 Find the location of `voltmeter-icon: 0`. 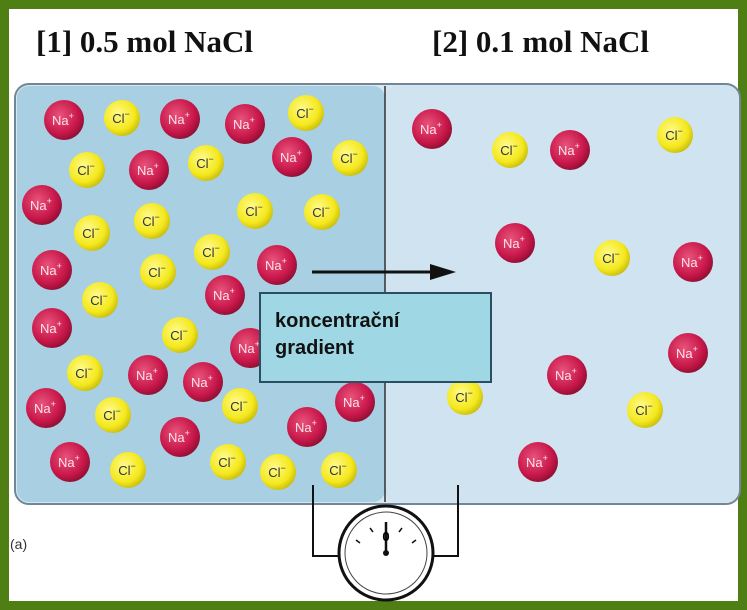

voltmeter-icon: 0 is located at coordinates (386, 553).